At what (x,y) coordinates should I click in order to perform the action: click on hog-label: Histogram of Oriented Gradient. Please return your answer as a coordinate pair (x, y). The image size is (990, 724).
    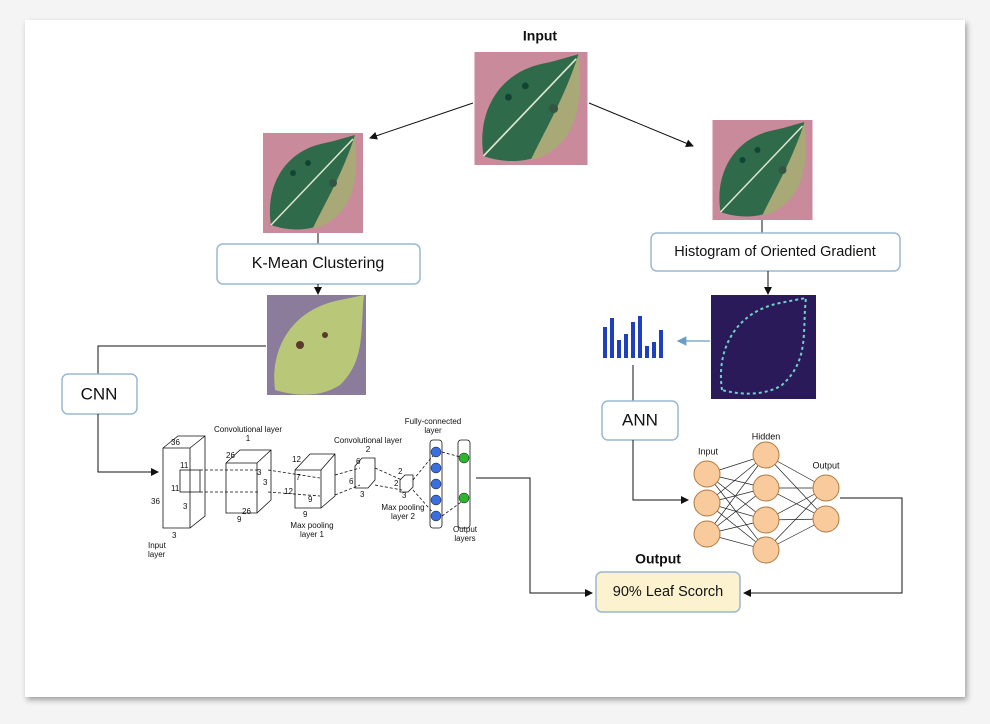
    Looking at the image, I should click on (774, 252).